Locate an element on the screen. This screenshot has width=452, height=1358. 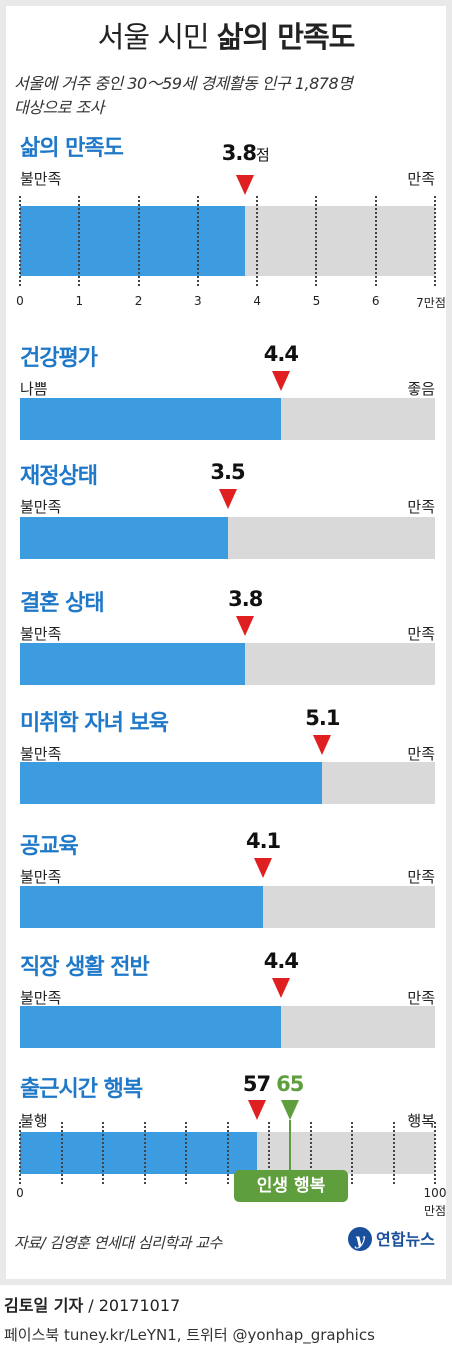
yonhap-logo-text: 연합뉴스 is located at coordinates (405, 1239).